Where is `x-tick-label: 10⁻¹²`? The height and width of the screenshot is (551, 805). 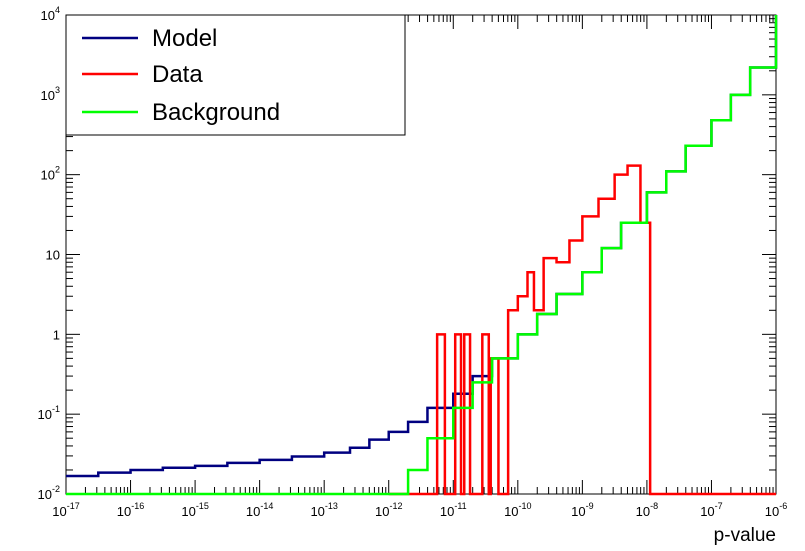 x-tick-label: 10⁻¹² is located at coordinates (388, 510).